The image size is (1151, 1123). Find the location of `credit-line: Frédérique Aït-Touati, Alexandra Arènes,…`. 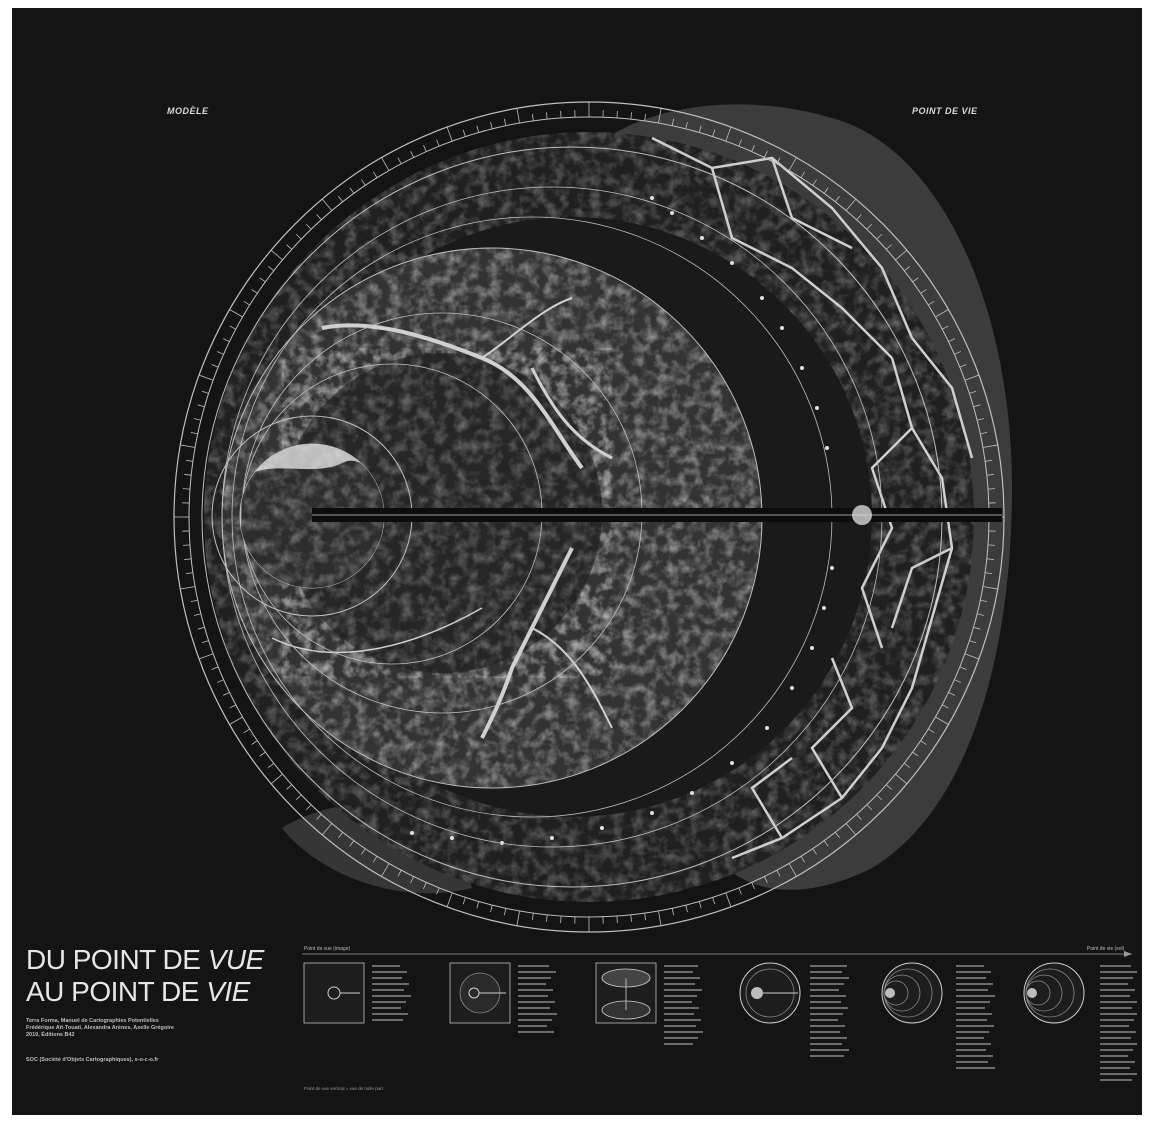

credit-line: Frédérique Aït-Touati, Alexandra Arènes,… is located at coordinates (100, 1028).